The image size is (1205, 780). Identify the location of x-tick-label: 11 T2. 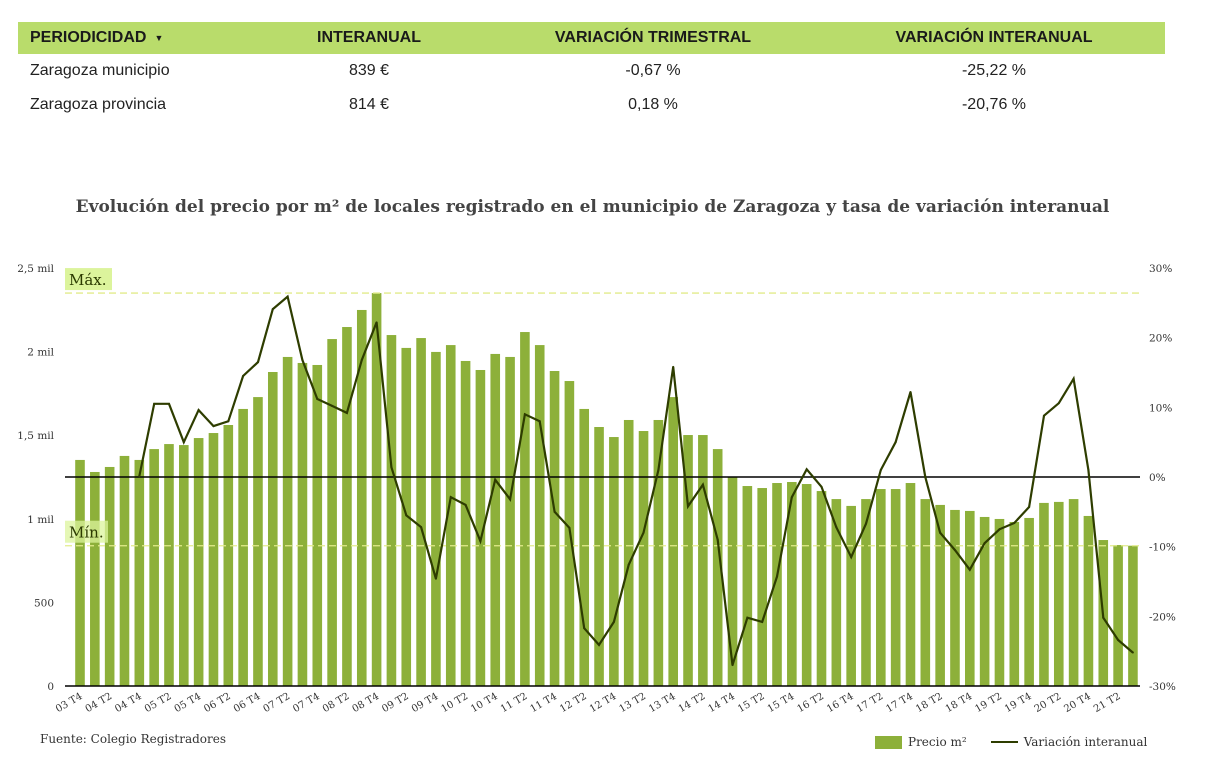
(514, 703).